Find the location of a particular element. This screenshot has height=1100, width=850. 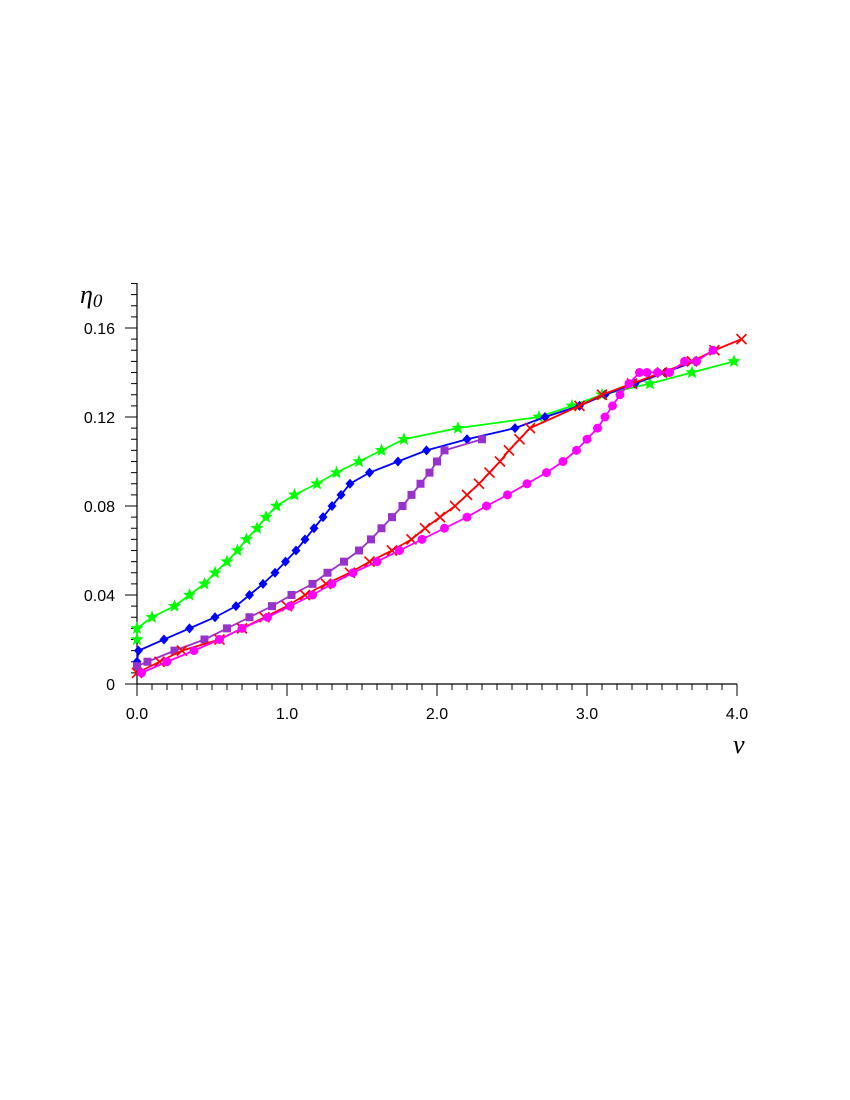

x-axis-title: ν is located at coordinates (739, 744).